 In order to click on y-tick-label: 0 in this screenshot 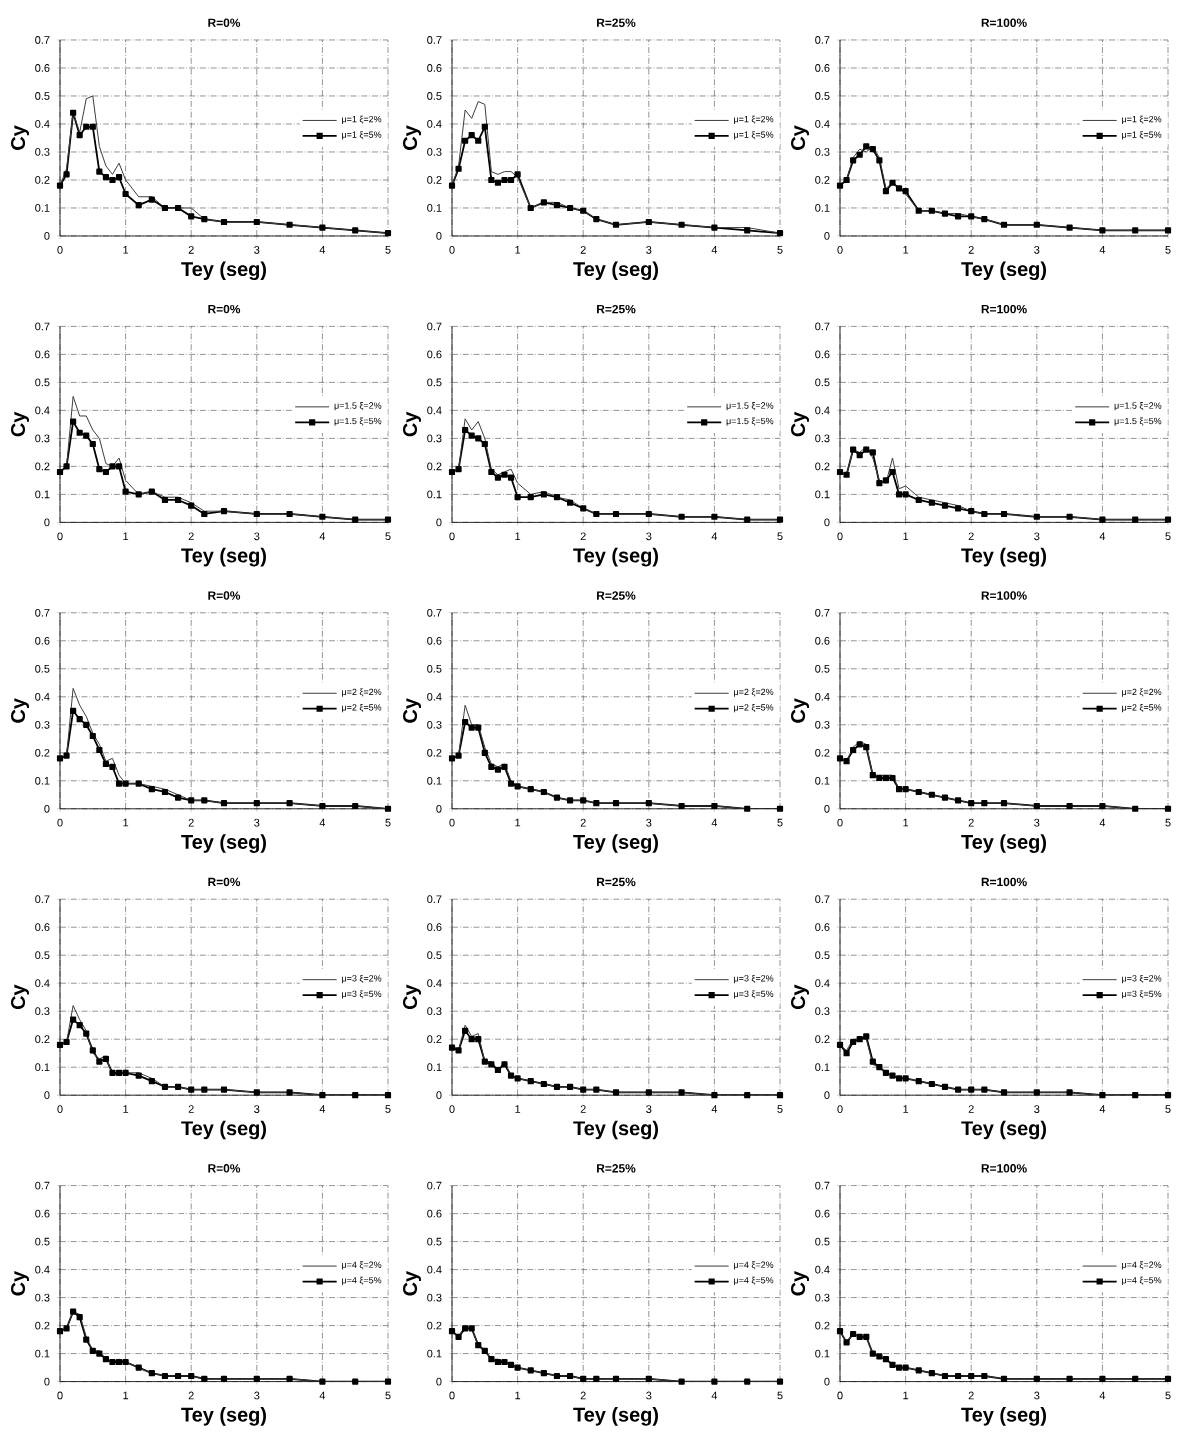, I will do `click(439, 236)`.